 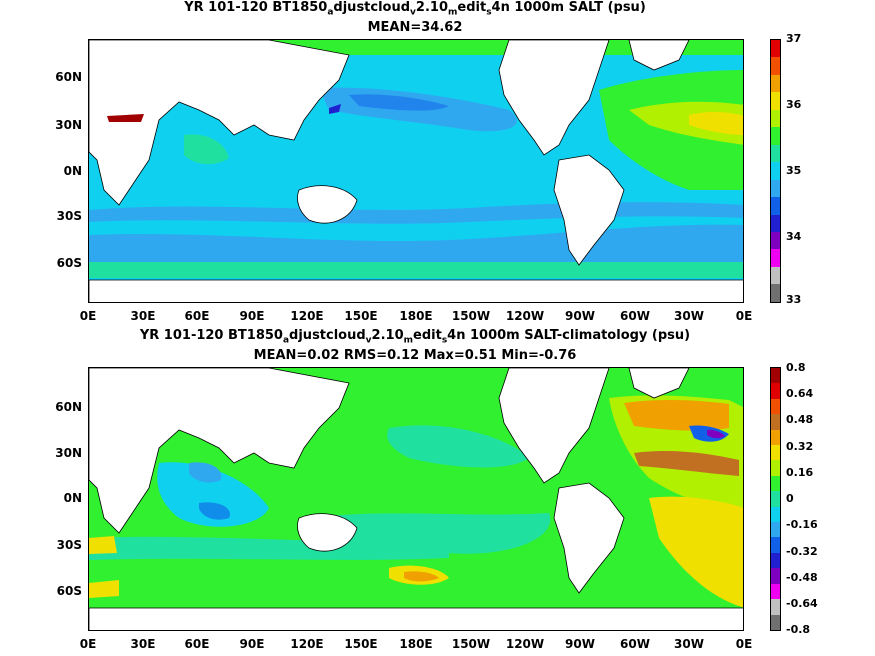 What do you see at coordinates (800, 419) in the screenshot?
I see `bottom-colorbar-tick: 0.48` at bounding box center [800, 419].